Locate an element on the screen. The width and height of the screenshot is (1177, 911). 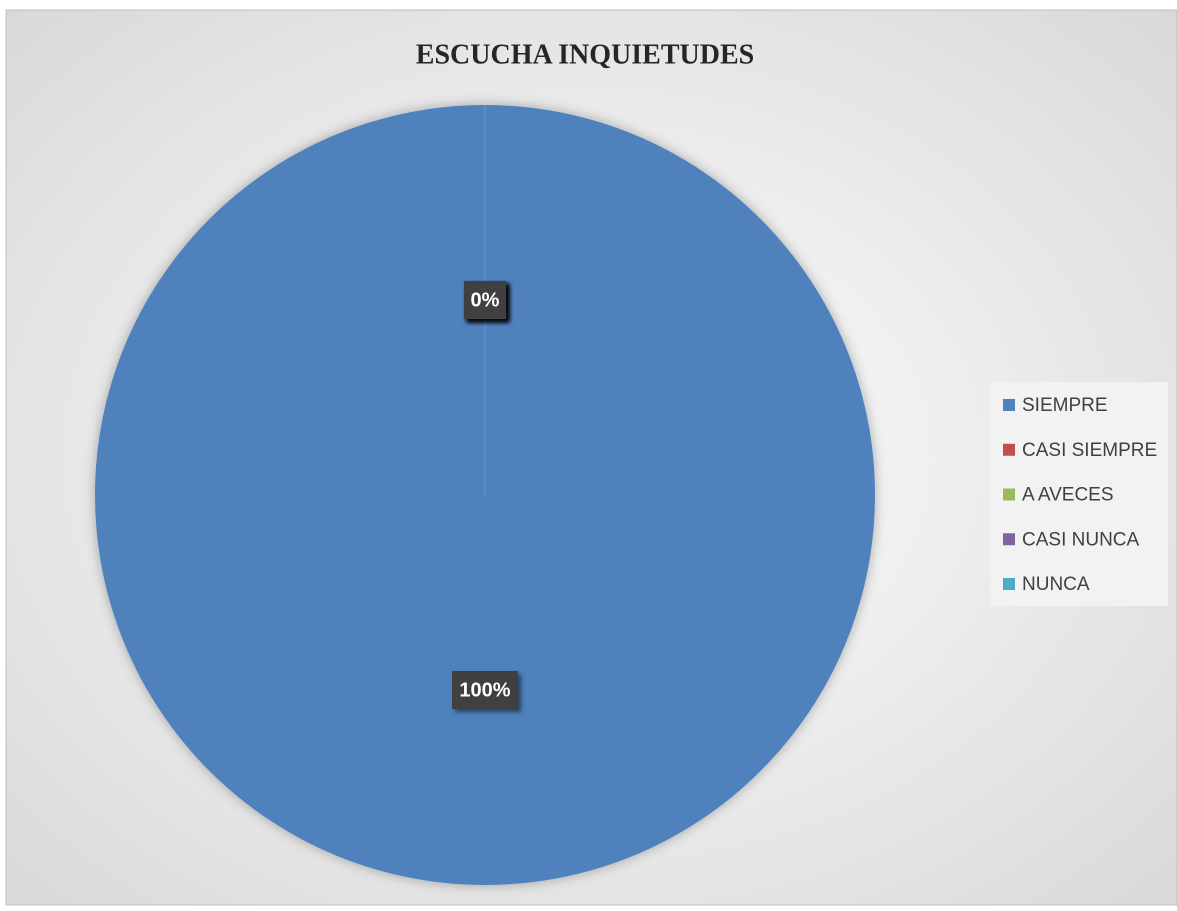
chart-title: ESCUCHA INQUIETUDES is located at coordinates (585, 54).